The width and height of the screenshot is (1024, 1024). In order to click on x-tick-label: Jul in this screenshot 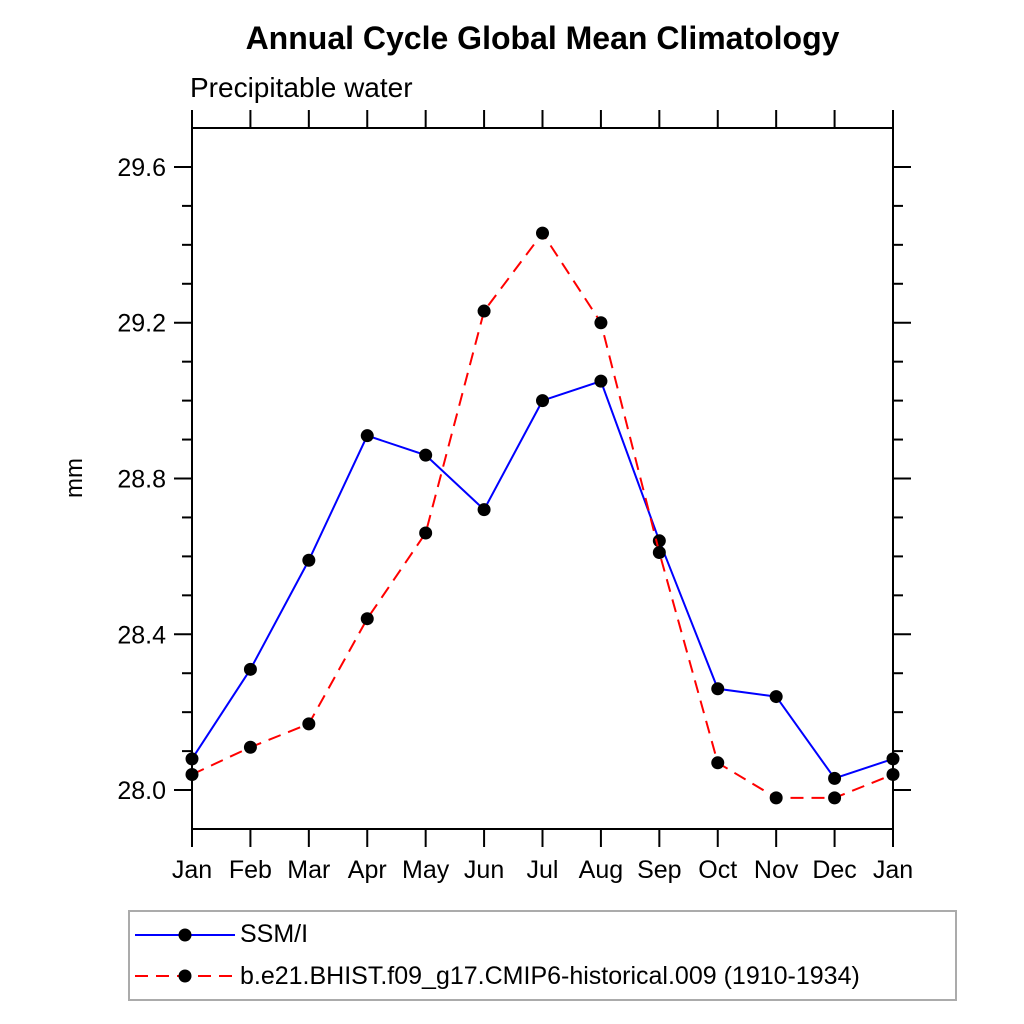, I will do `click(543, 870)`.